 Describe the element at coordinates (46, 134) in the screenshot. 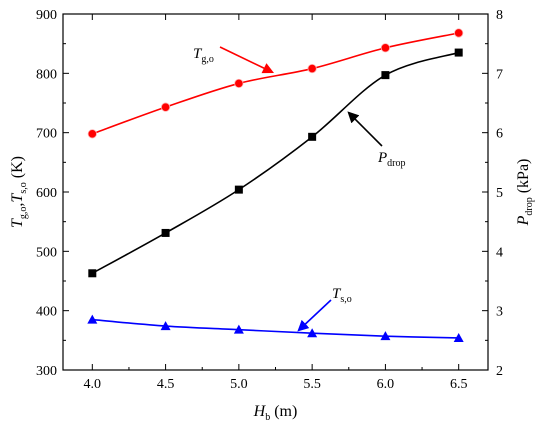

I see `y-left-tick-label: 700` at that location.